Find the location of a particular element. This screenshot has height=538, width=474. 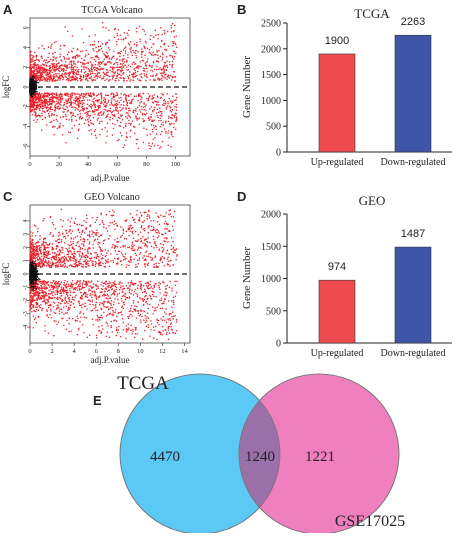

scatter-points is located at coordinates (103, 85).